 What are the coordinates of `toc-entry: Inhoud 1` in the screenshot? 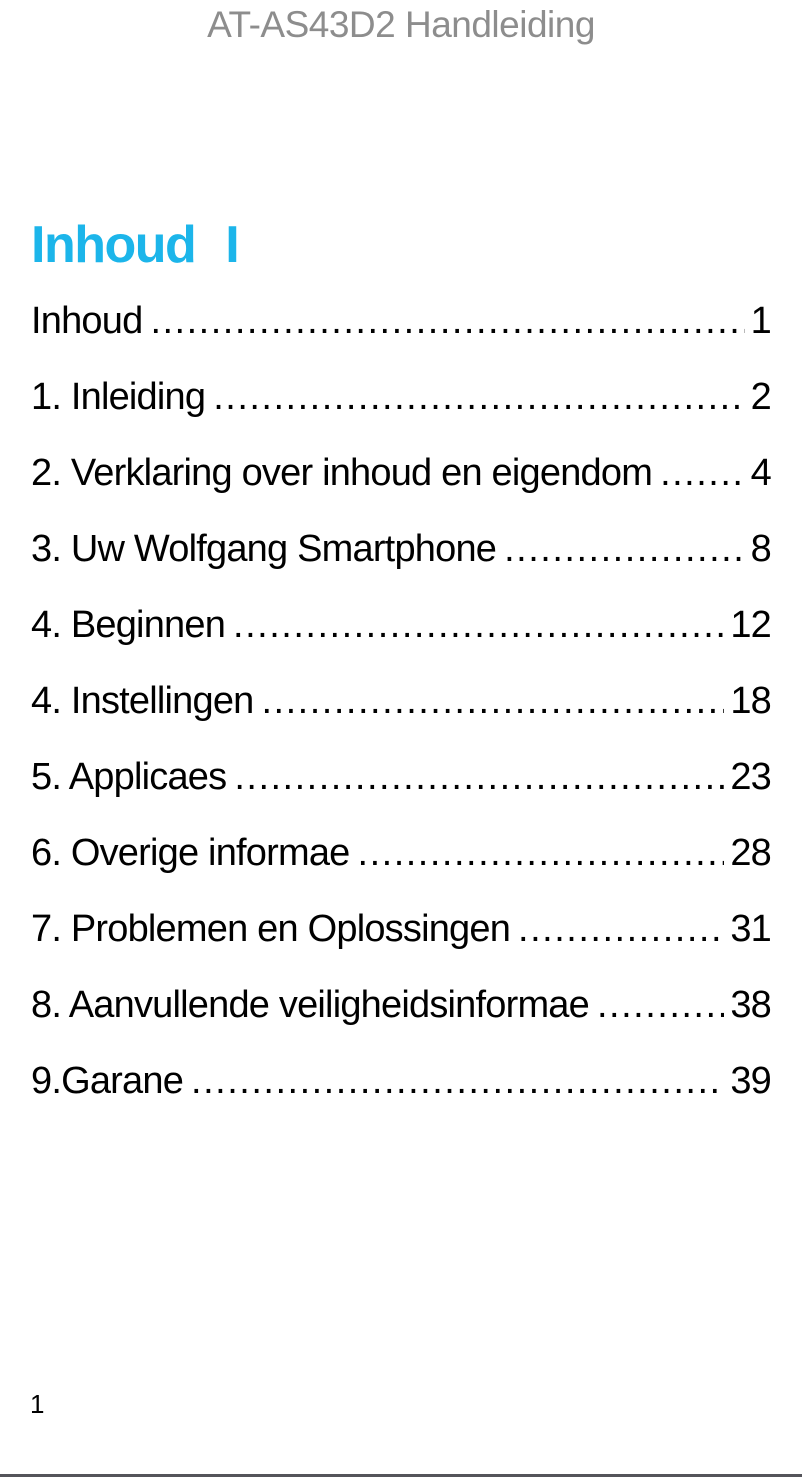 It's located at (401, 321).